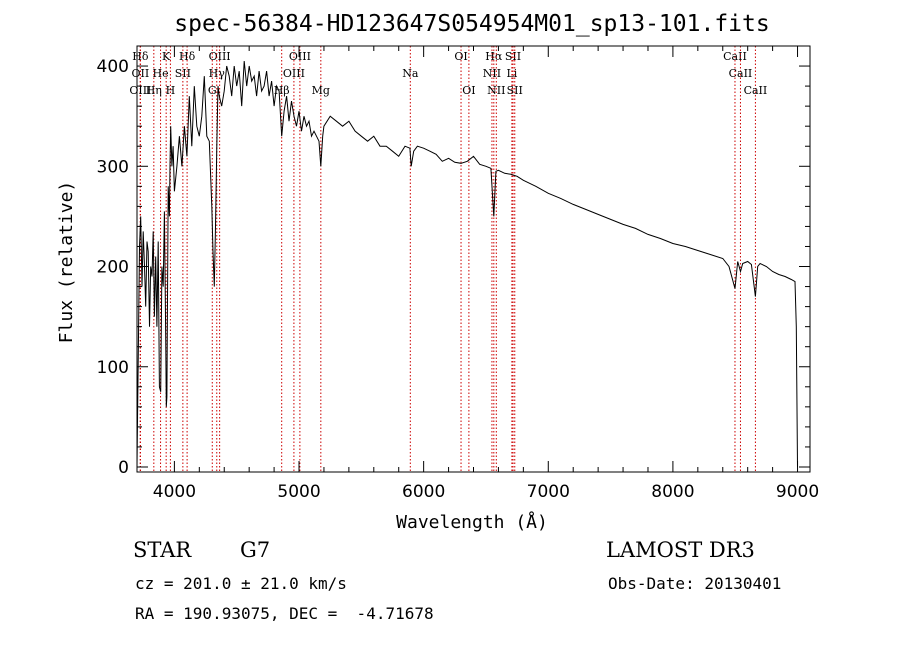 This screenshot has height=649, width=900. Describe the element at coordinates (294, 73) in the screenshot. I see `line-label-13: OIII` at that location.